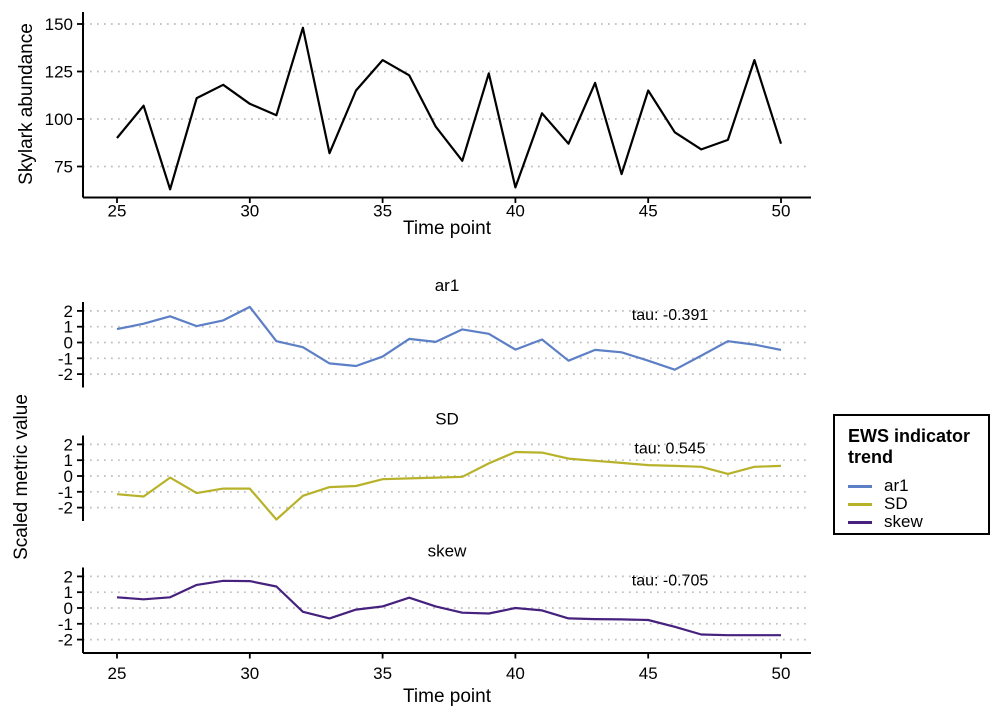 Image resolution: width=1008 pixels, height=725 pixels. I want to click on legend-item-ar1: ar1, so click(918, 486).